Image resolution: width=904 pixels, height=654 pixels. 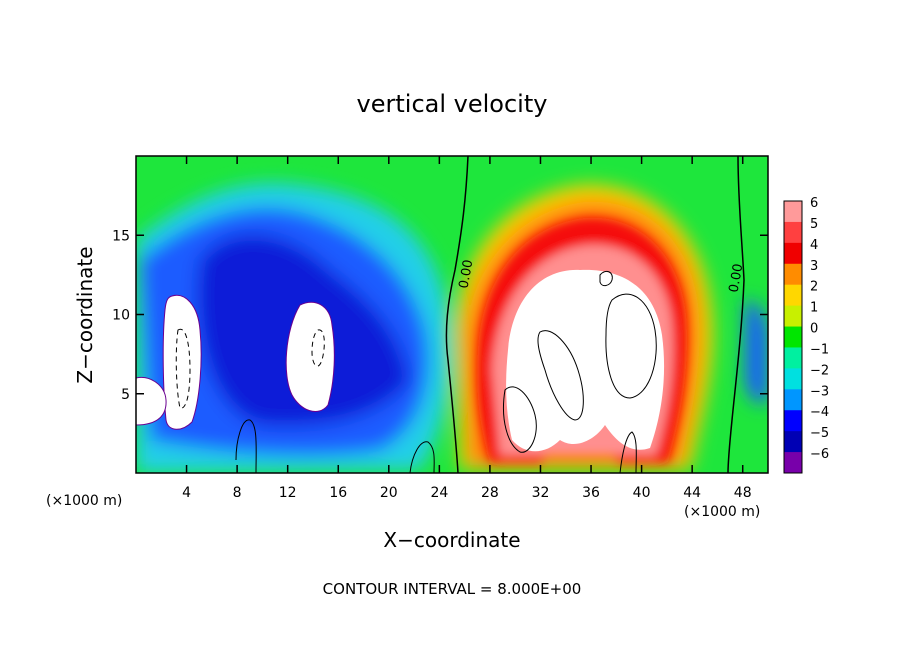 I want to click on colorbar-label: −1, so click(x=819, y=349).